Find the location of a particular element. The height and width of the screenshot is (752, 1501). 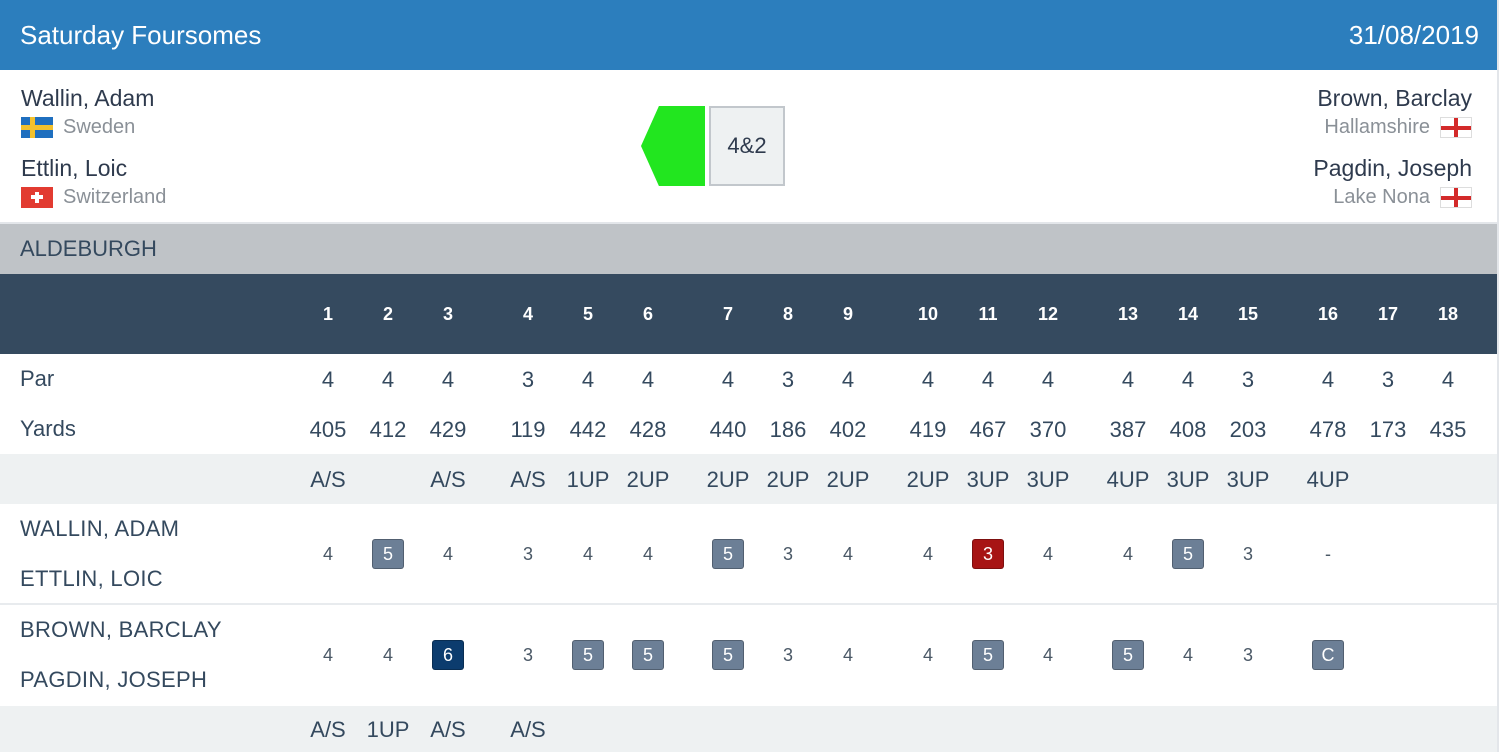

score-cell: - is located at coordinates (1328, 554).